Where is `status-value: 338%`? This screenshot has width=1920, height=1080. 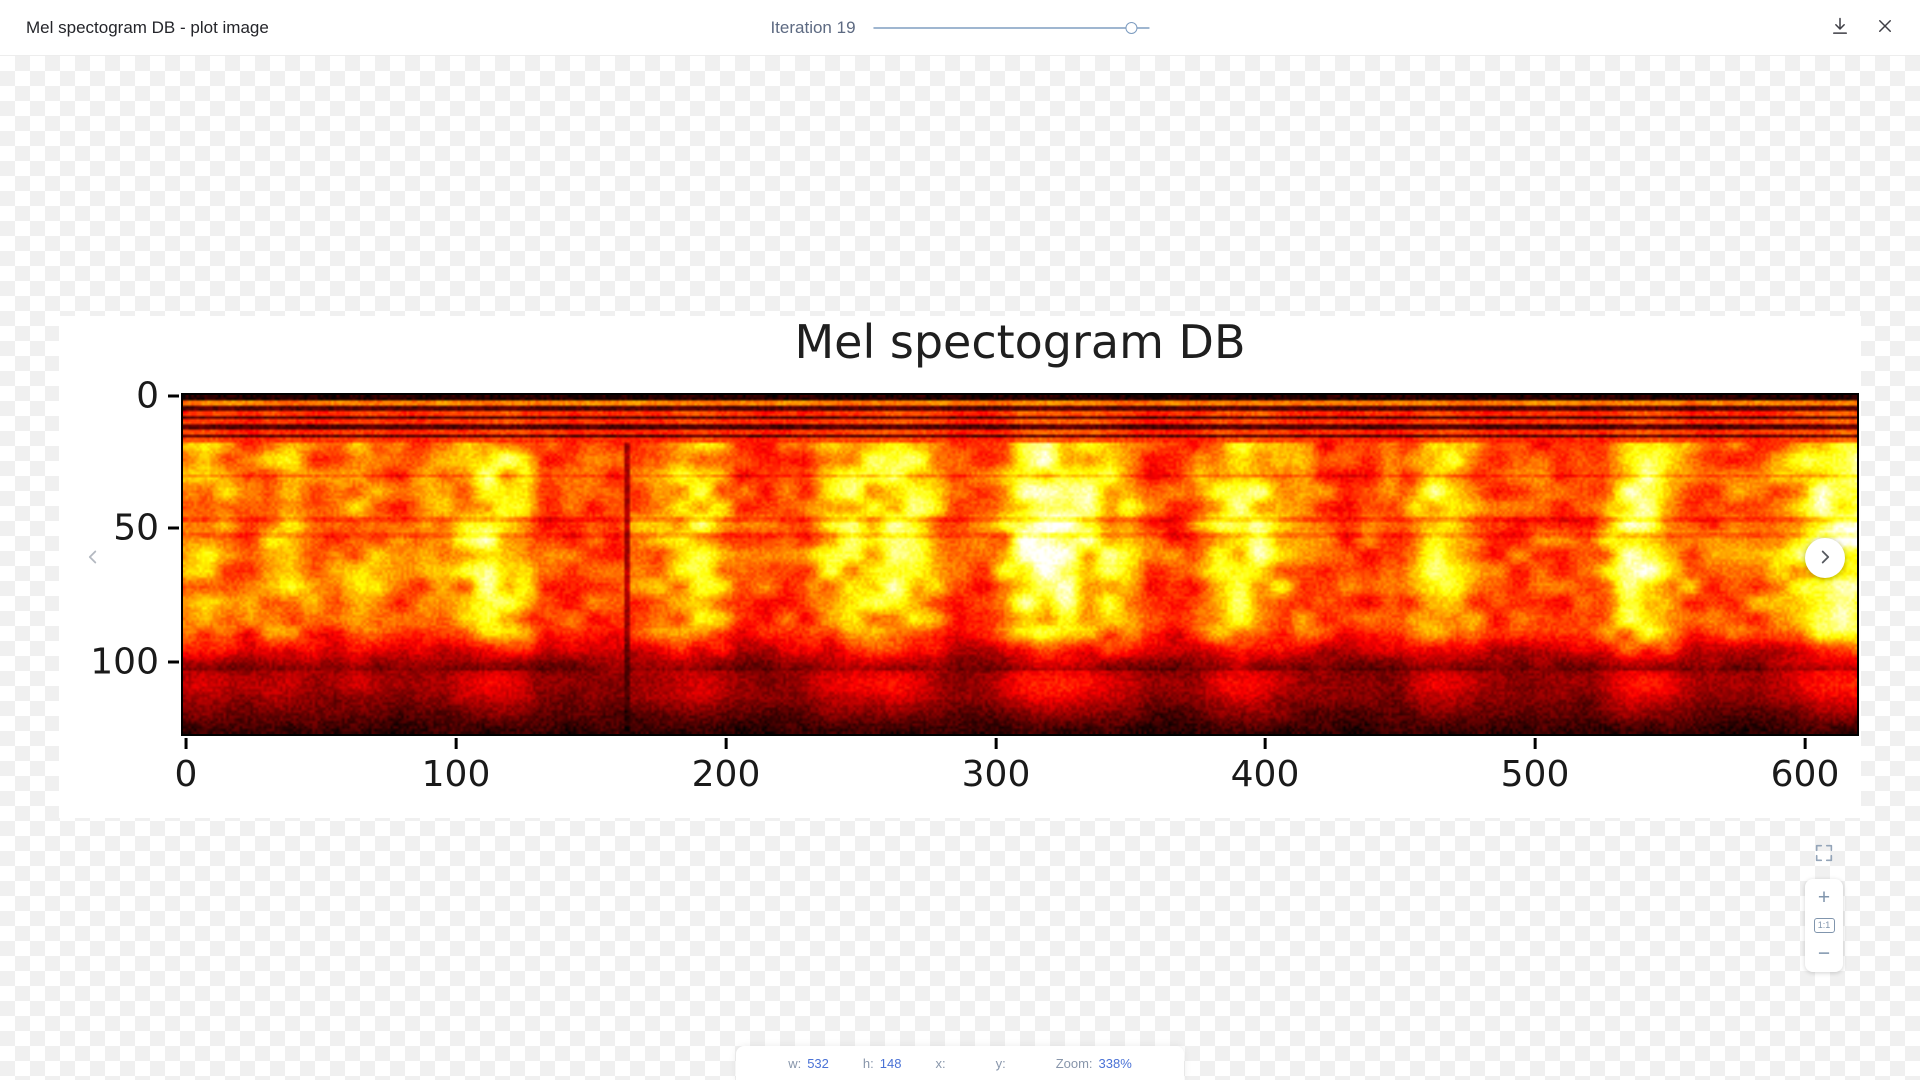
status-value: 338% is located at coordinates (1115, 1063).